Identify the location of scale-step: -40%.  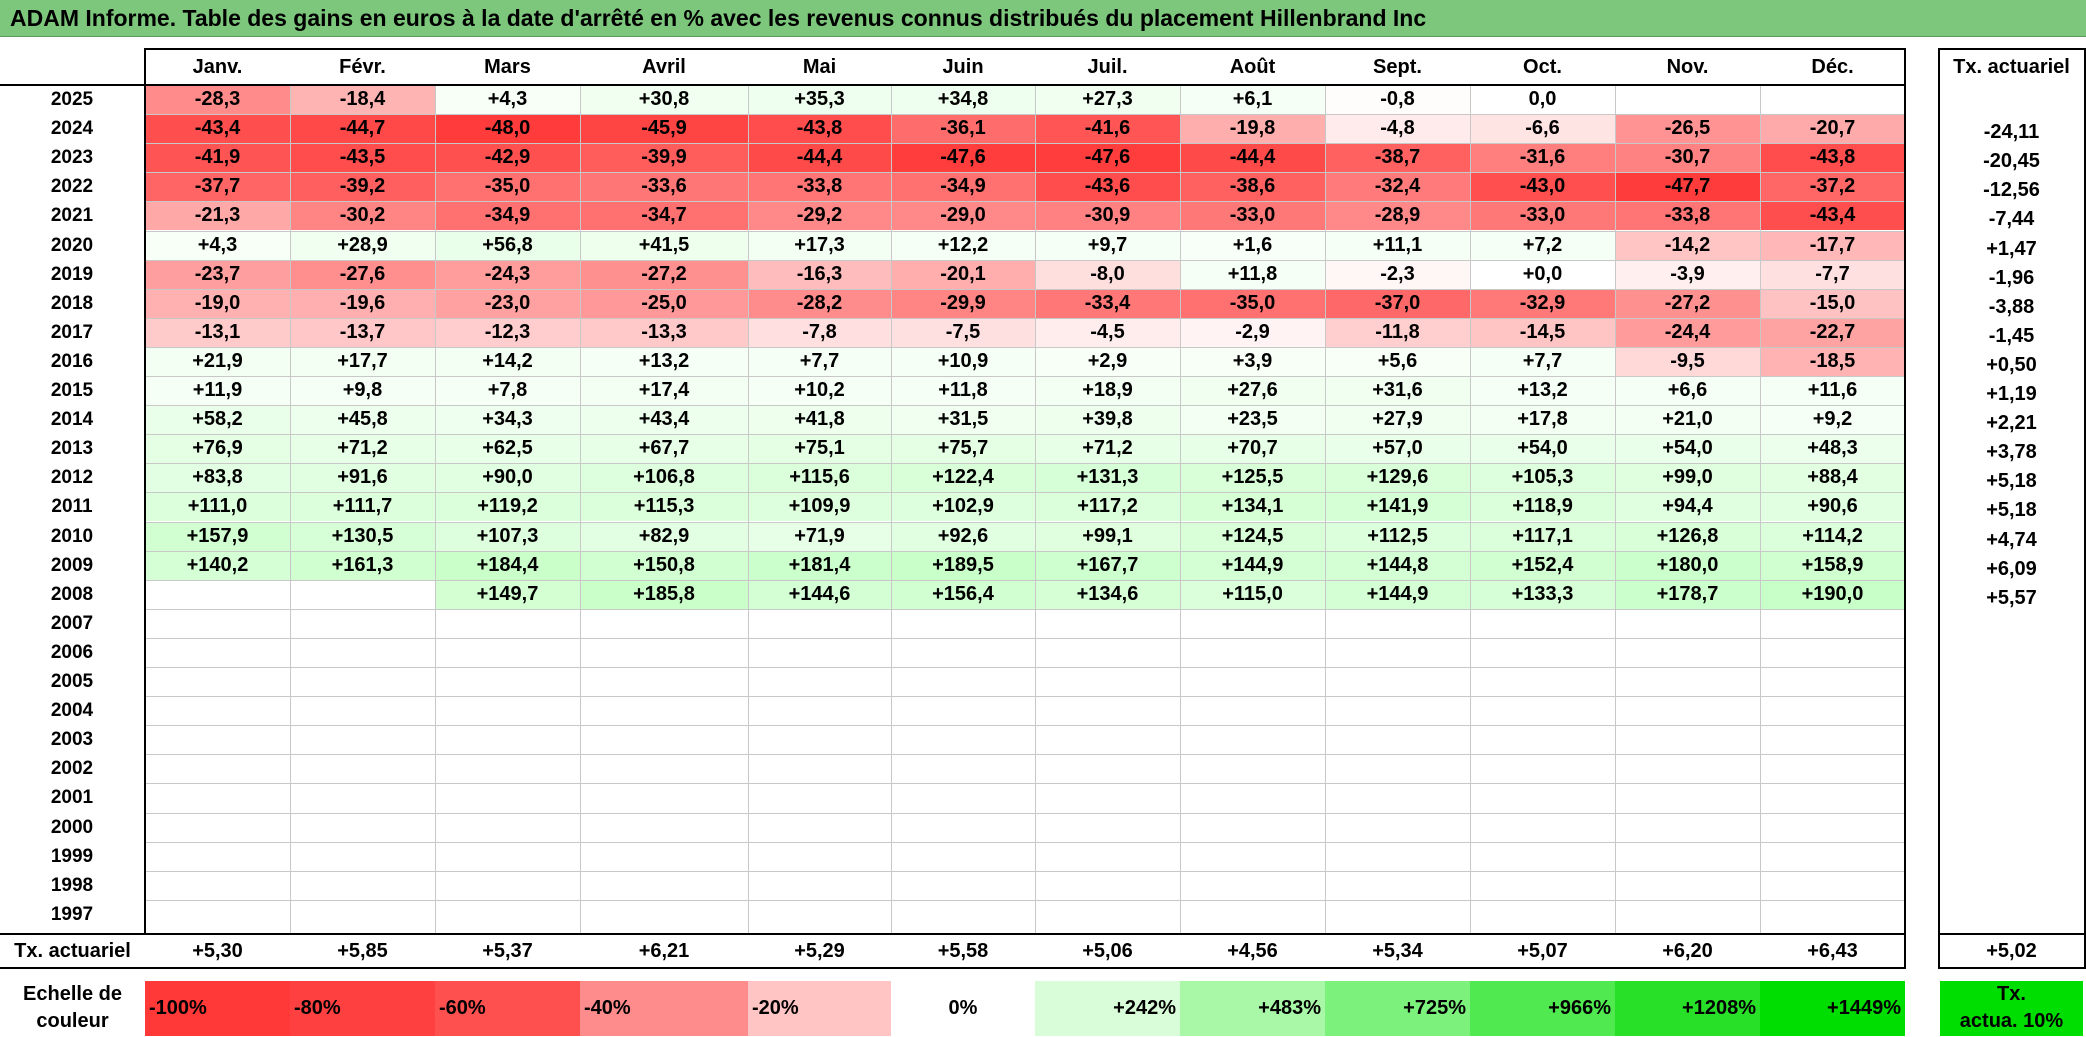
(664, 1008).